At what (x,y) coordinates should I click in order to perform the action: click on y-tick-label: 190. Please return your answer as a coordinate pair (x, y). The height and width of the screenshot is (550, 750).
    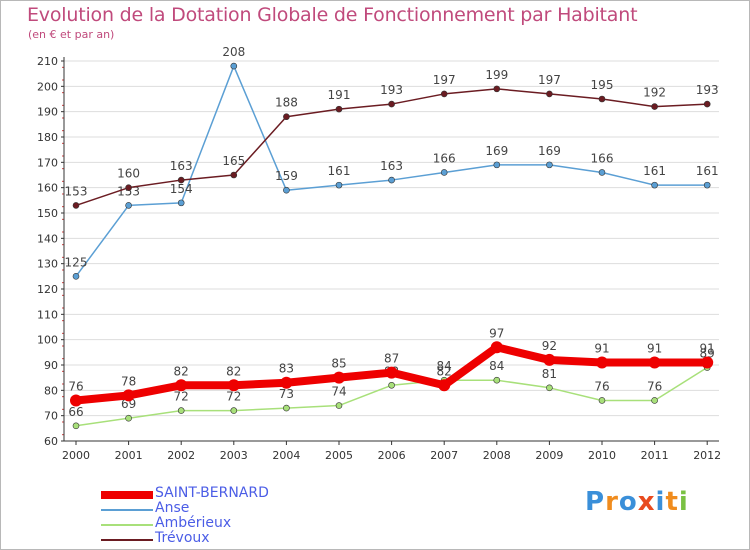
    Looking at the image, I should click on (47, 112).